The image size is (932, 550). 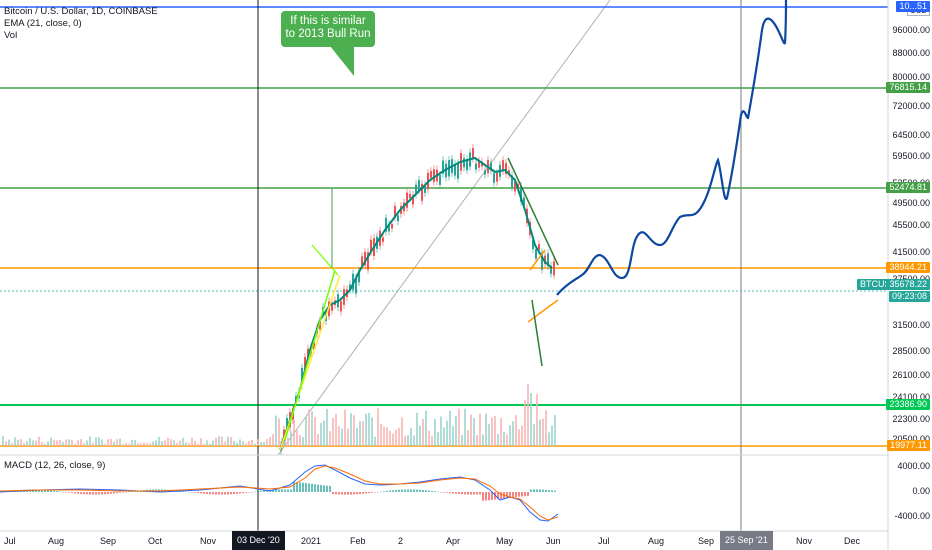 I want to click on annotation-callout: If this is similar to 2013 Bull Run, so click(x=328, y=29).